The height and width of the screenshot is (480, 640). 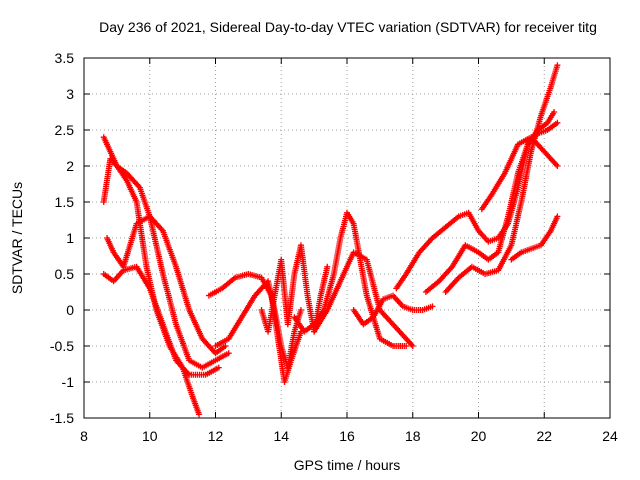 What do you see at coordinates (62, 346) in the screenshot?
I see `y-tick-label: -0.5` at bounding box center [62, 346].